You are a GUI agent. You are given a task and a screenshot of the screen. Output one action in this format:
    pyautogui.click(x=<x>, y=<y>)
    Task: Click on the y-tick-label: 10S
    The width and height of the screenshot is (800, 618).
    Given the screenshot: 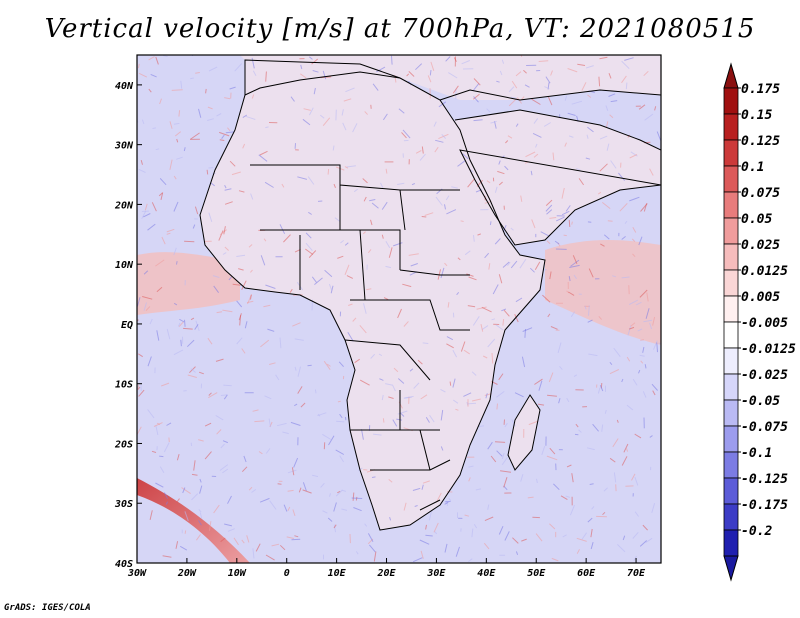 What is the action you would take?
    pyautogui.click(x=124, y=385)
    